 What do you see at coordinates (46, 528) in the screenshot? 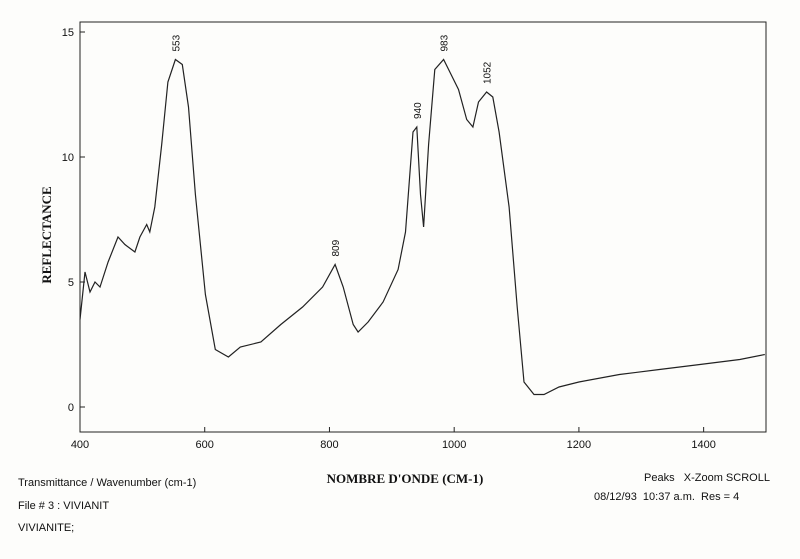
I see `footer-text: VIVIANITE;` at bounding box center [46, 528].